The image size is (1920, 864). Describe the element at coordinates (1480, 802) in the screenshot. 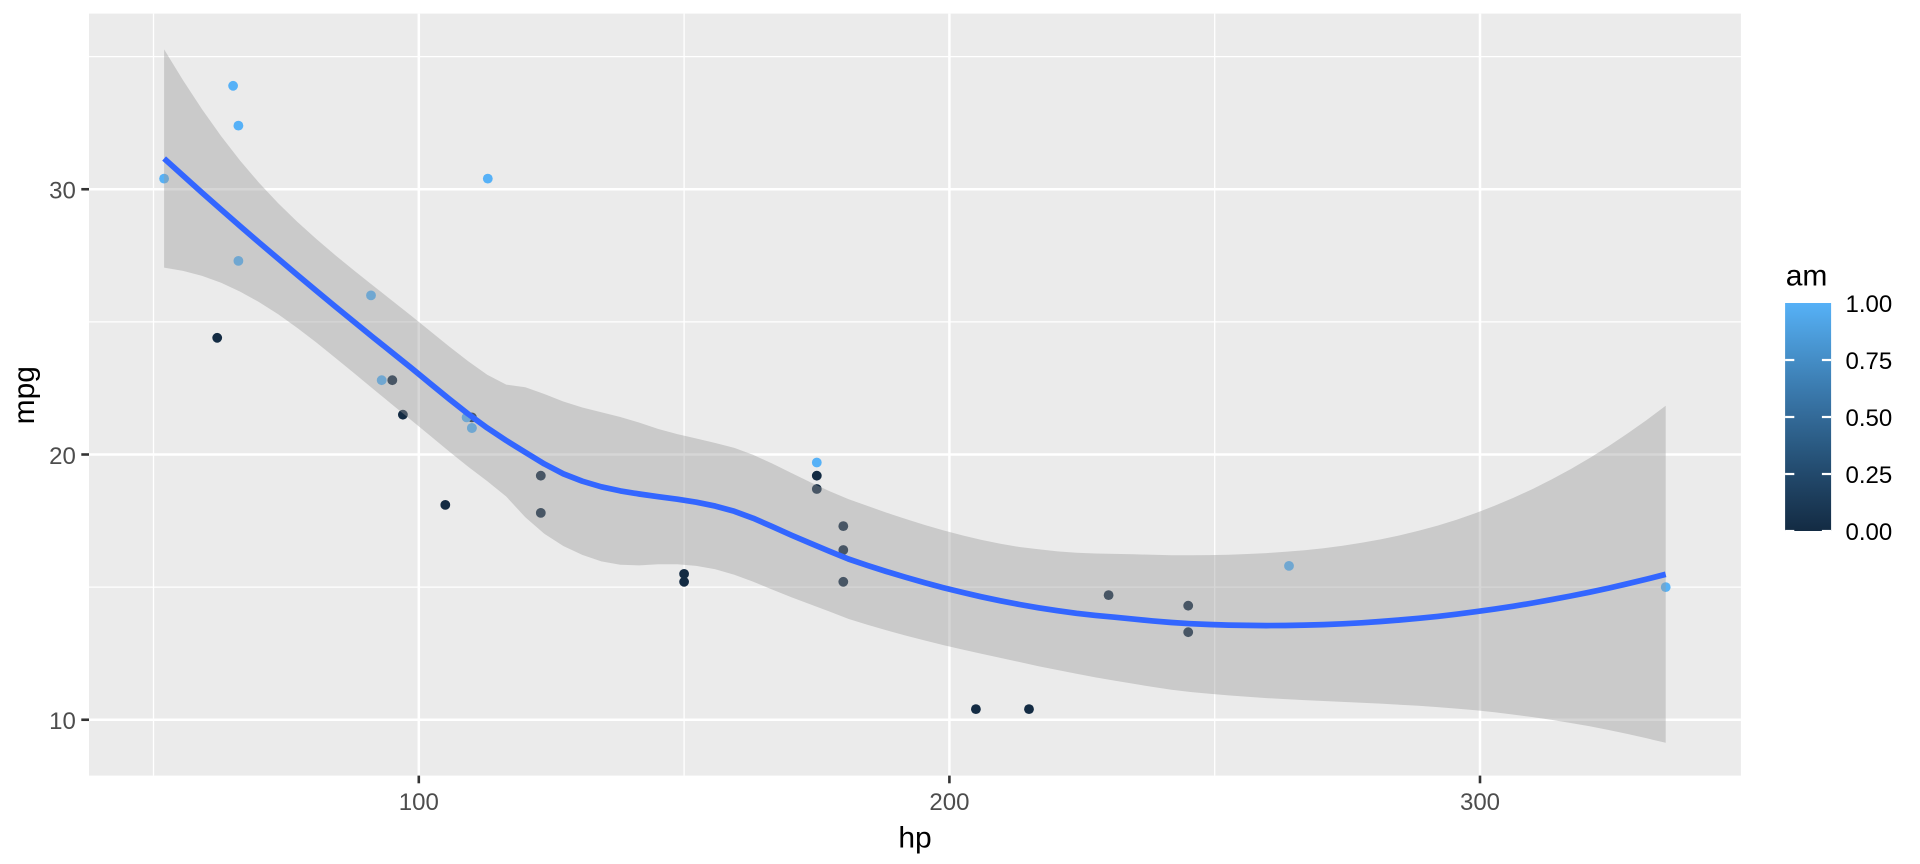

I see `svg-text: 300` at that location.